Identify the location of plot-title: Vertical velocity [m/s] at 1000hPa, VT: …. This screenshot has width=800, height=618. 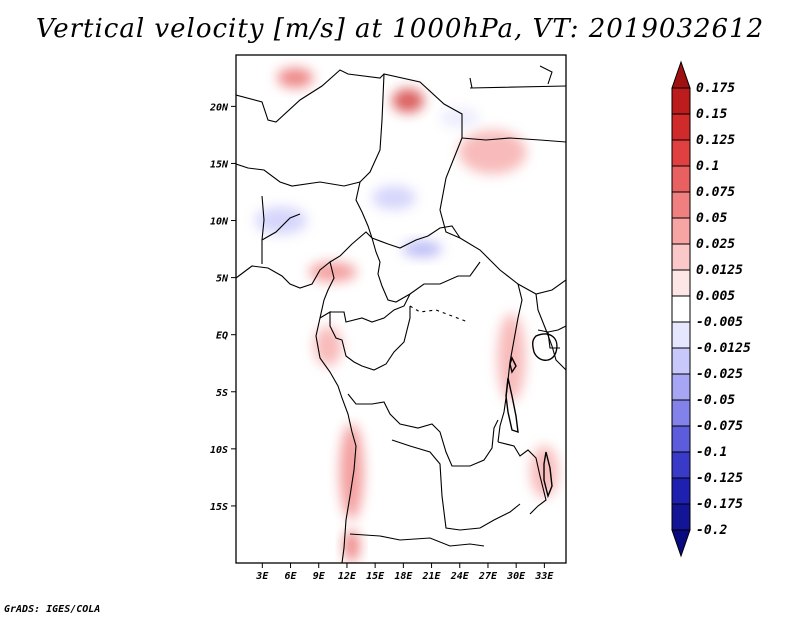
(400, 29).